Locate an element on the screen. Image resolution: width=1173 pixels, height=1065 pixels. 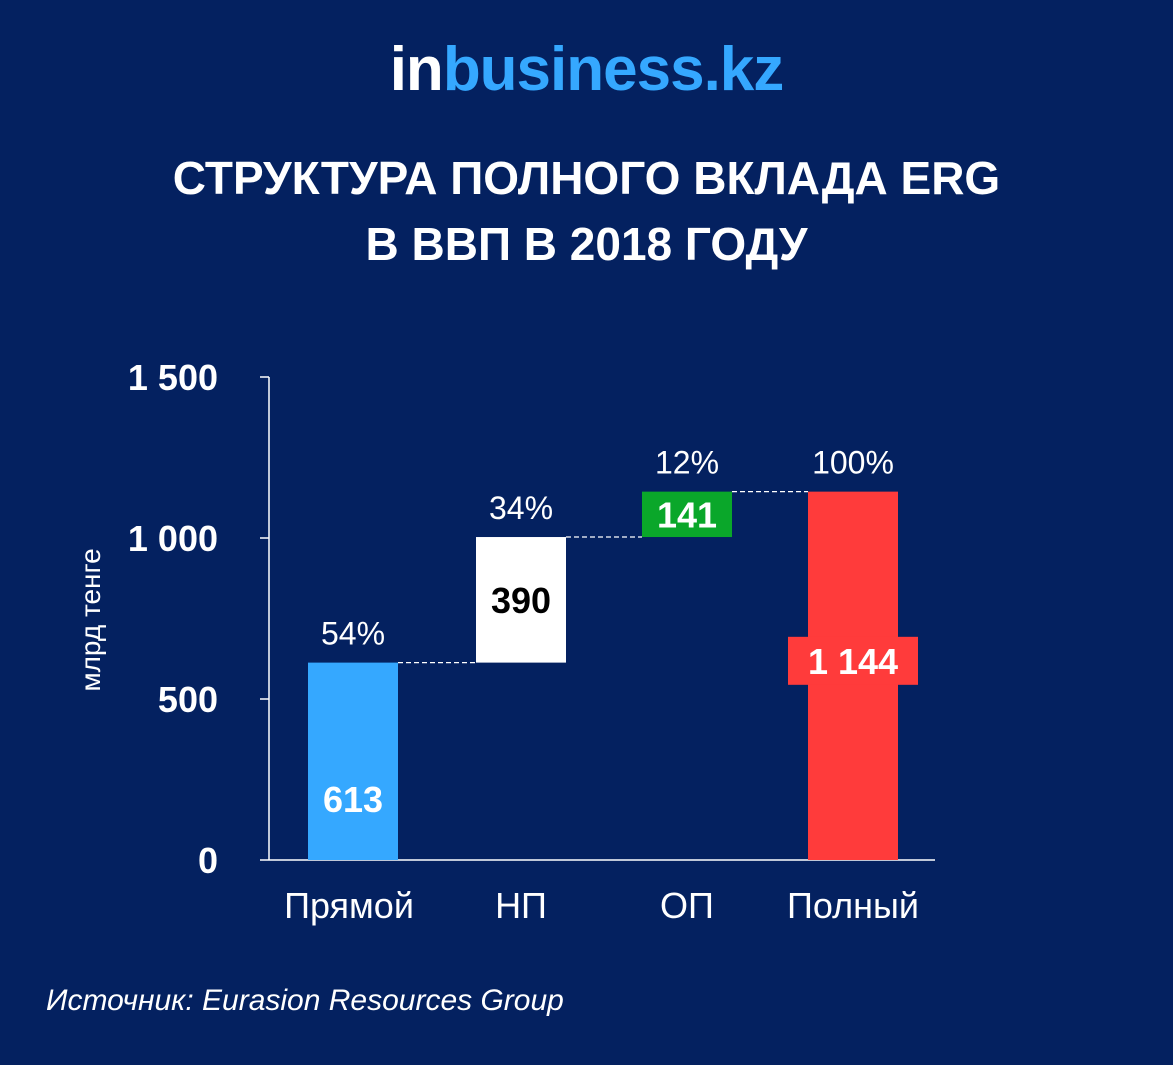
logo: inbusiness.kz is located at coordinates (586, 70).